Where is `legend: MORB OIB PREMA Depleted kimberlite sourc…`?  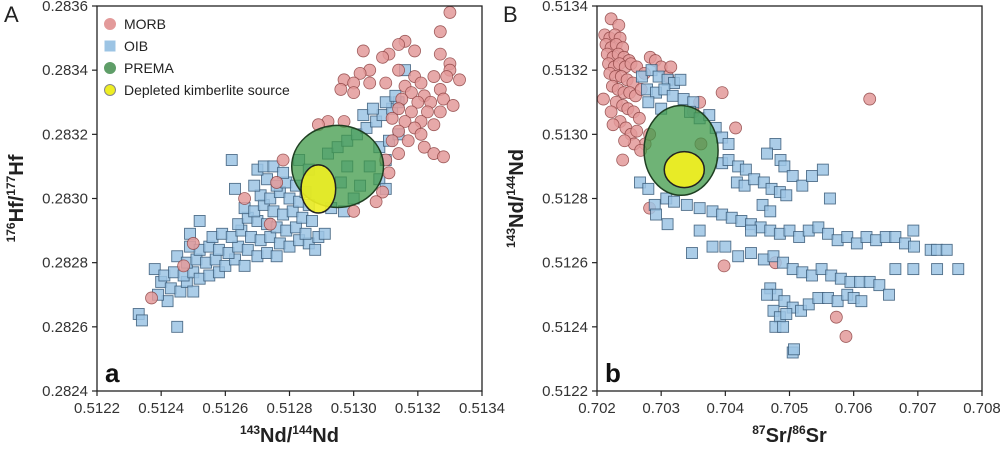 legend: MORB OIB PREMA Depleted kimberlite sourc… is located at coordinates (197, 57).